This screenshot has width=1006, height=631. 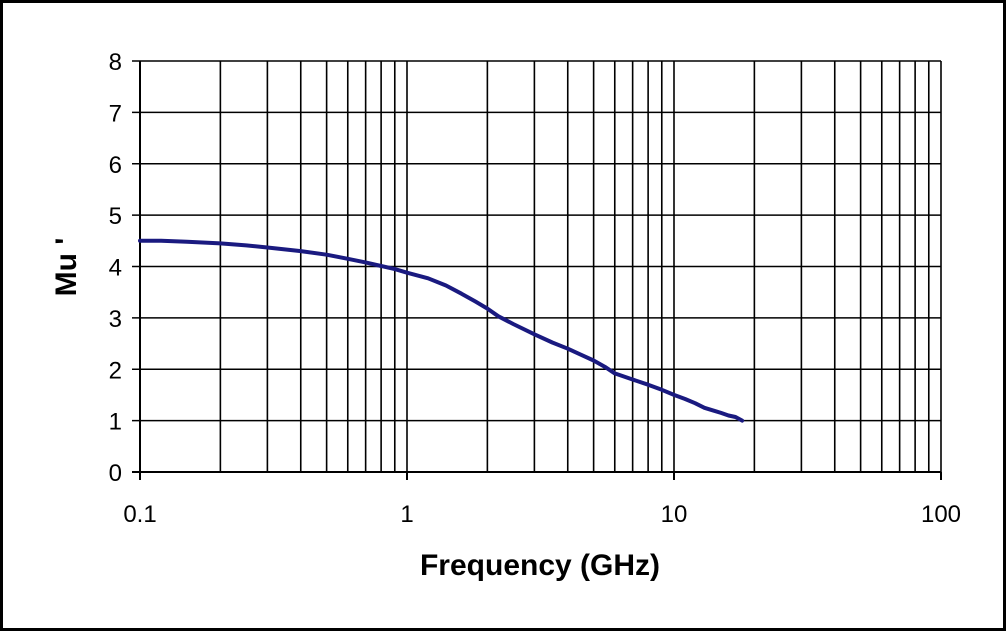 I want to click on y-tick-label: 2, so click(x=115, y=370).